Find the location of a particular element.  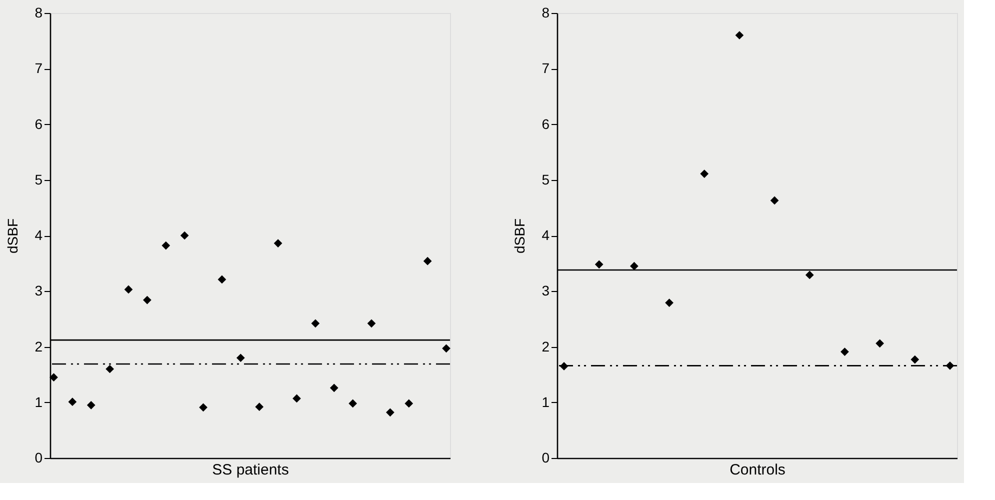

x-axis-title: Controls is located at coordinates (758, 470).